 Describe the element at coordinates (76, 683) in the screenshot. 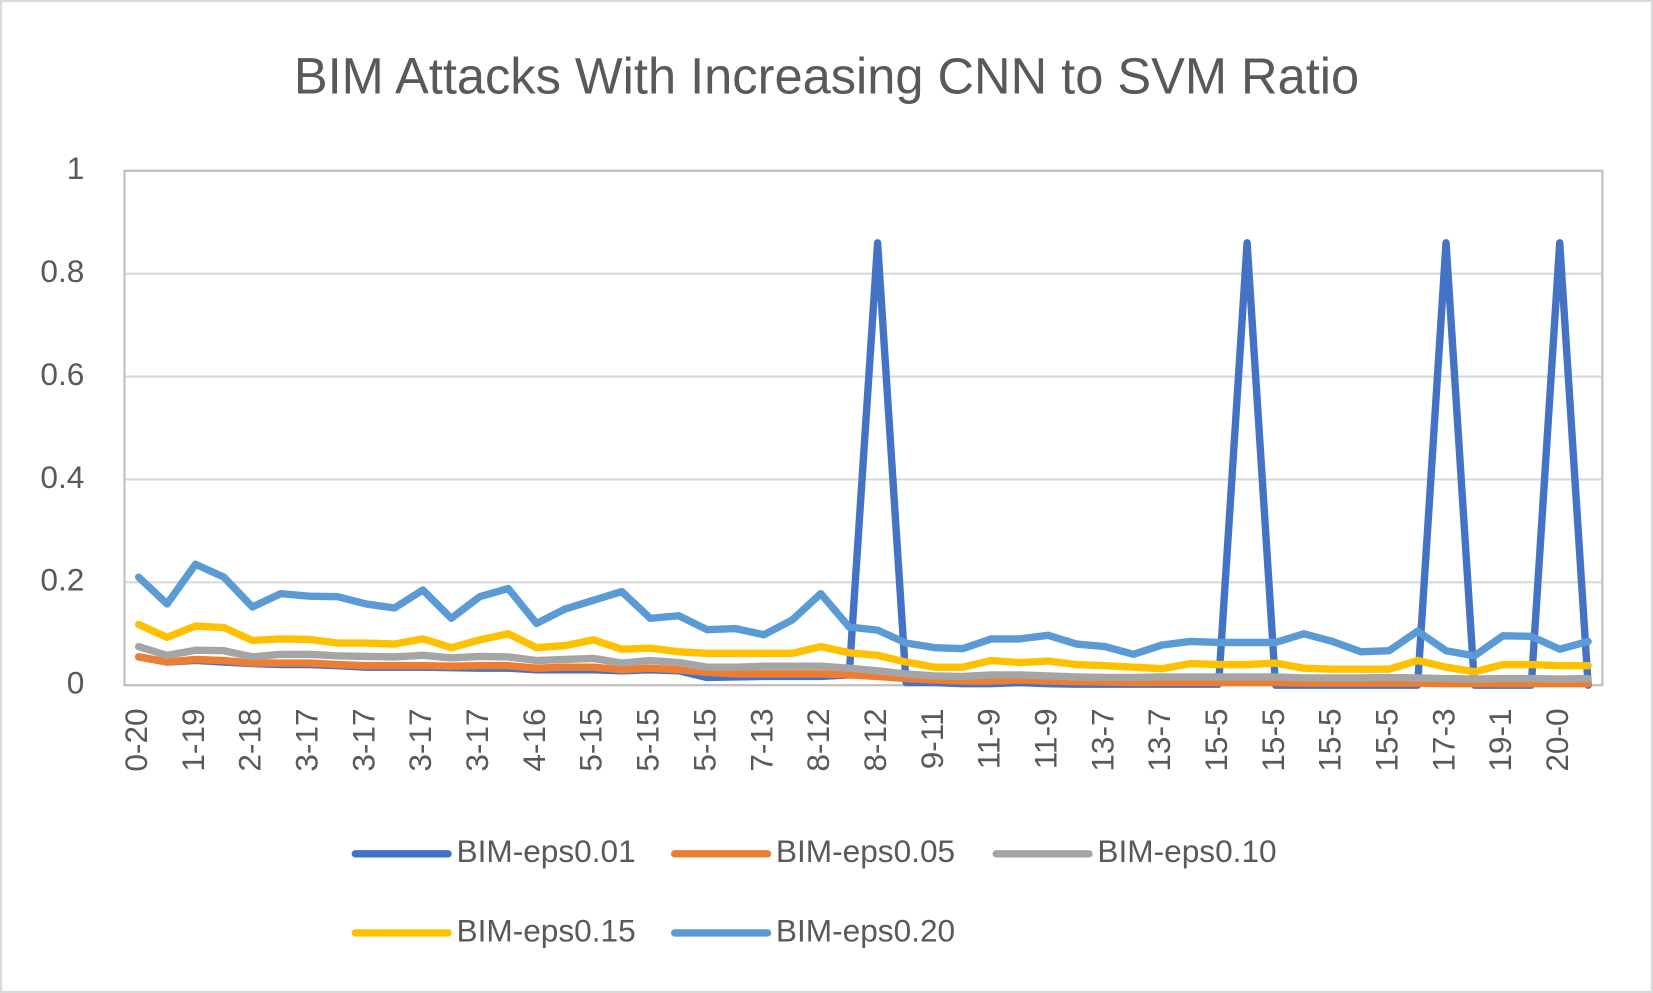

I see `y-tick-label: 0` at that location.